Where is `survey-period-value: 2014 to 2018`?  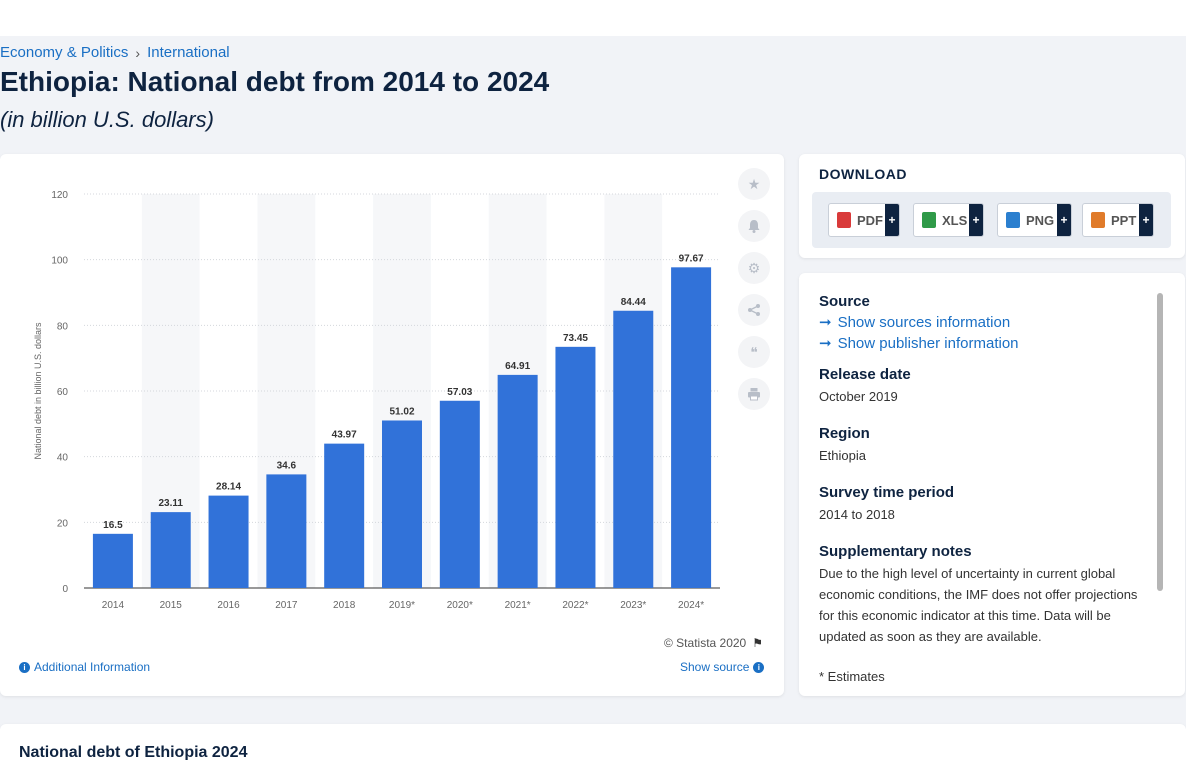 survey-period-value: 2014 to 2018 is located at coordinates (857, 514).